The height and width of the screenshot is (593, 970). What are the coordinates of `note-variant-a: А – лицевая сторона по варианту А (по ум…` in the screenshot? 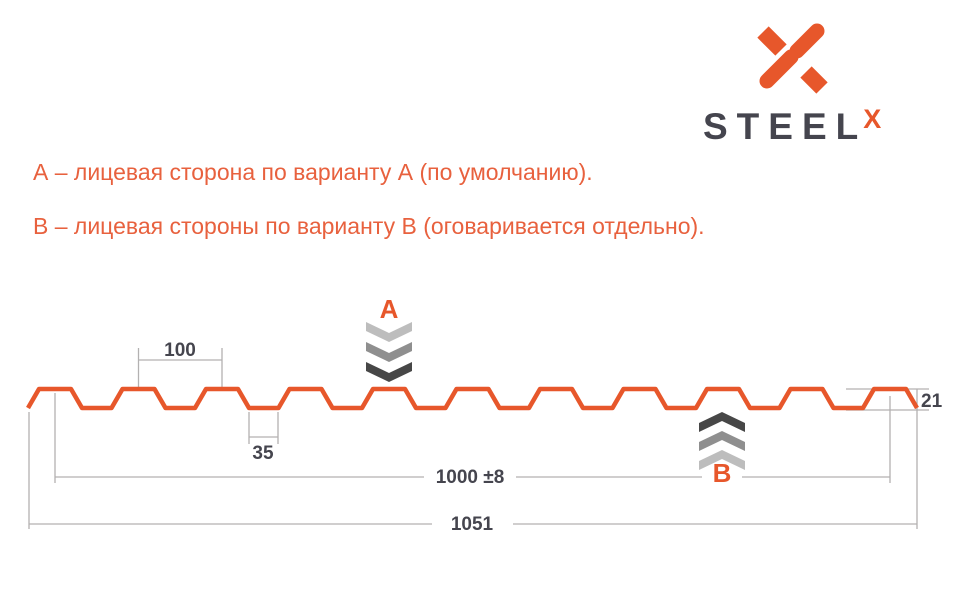 It's located at (313, 172).